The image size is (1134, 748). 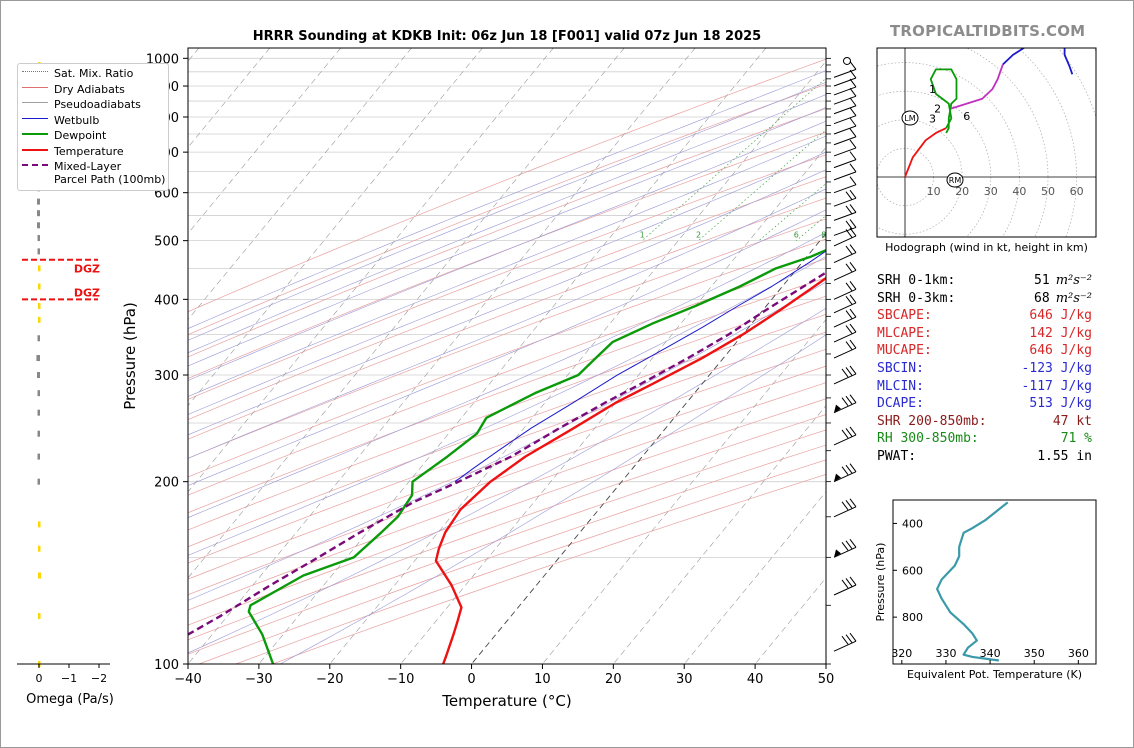 What do you see at coordinates (984, 457) in the screenshot?
I see `index-row: PWAT: 1.55 in` at bounding box center [984, 457].